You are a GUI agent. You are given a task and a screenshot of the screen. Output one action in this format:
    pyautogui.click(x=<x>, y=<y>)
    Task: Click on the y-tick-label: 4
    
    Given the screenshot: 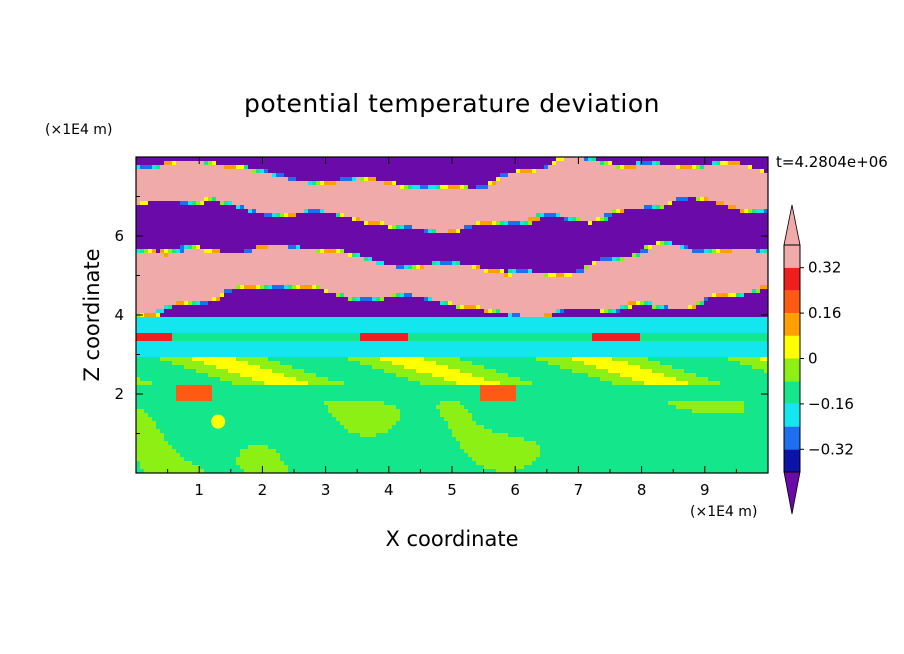 What is the action you would take?
    pyautogui.click(x=119, y=315)
    